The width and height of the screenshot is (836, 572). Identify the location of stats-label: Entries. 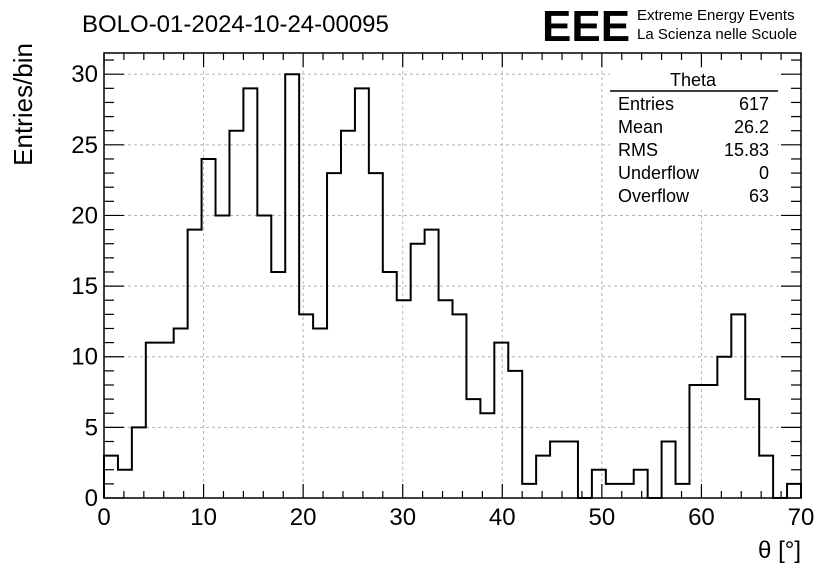
(646, 104).